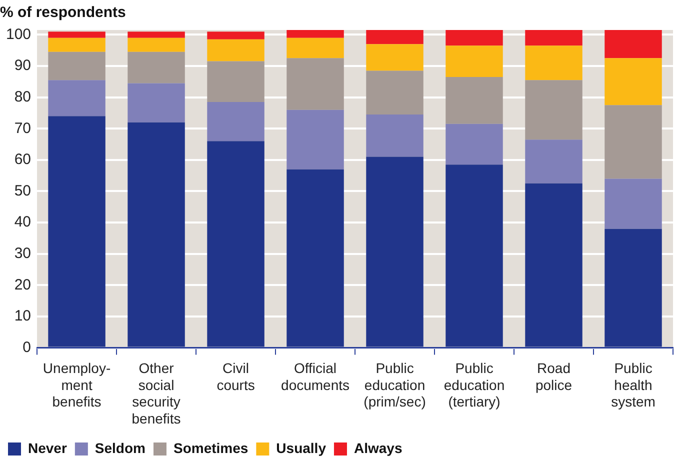 Image resolution: width=677 pixels, height=466 pixels. Describe the element at coordinates (27, 347) in the screenshot. I see `y-tick-label: 0` at that location.